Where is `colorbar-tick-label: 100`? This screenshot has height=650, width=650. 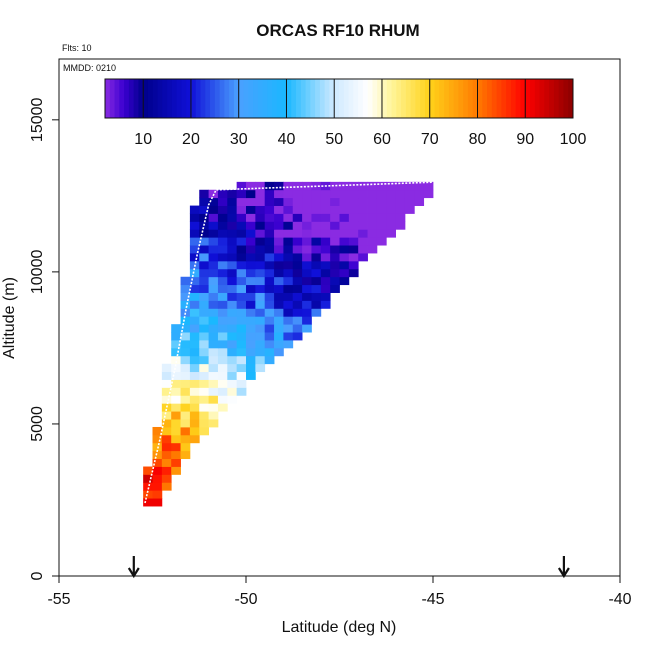 colorbar-tick-label: 100 is located at coordinates (573, 139).